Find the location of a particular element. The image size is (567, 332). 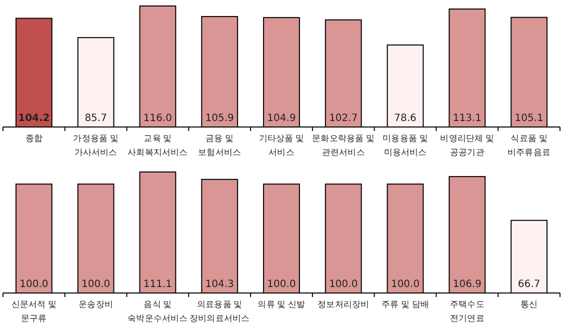

data-label: 111.1 is located at coordinates (157, 284).